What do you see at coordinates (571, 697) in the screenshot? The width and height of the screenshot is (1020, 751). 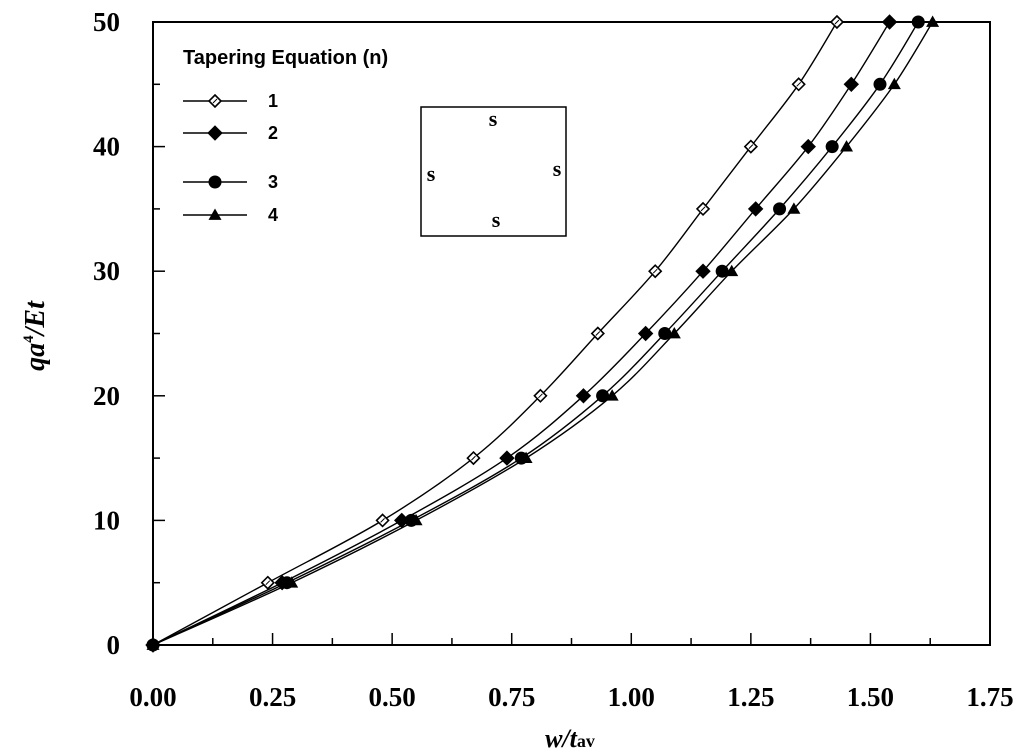 I see `x-tick-labels: 0.00 0.25 0.50 0.75 1.00 1.25 1.50 1.75` at bounding box center [571, 697].